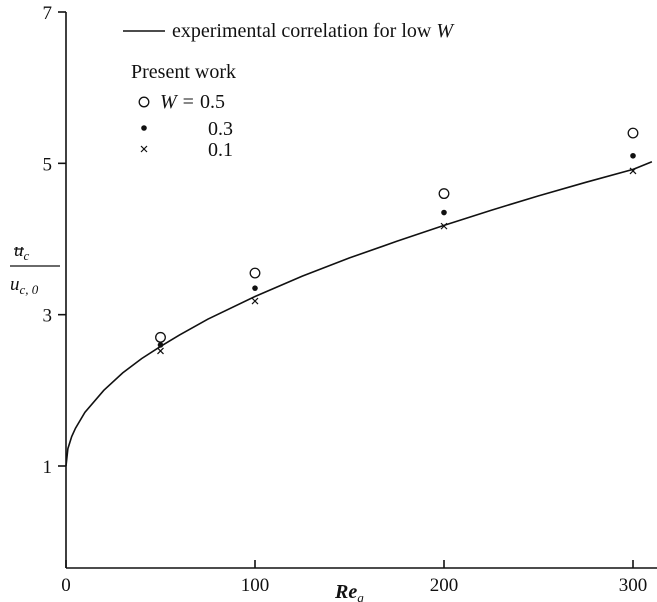  I want to click on legend-marker-x, so click(144, 149).